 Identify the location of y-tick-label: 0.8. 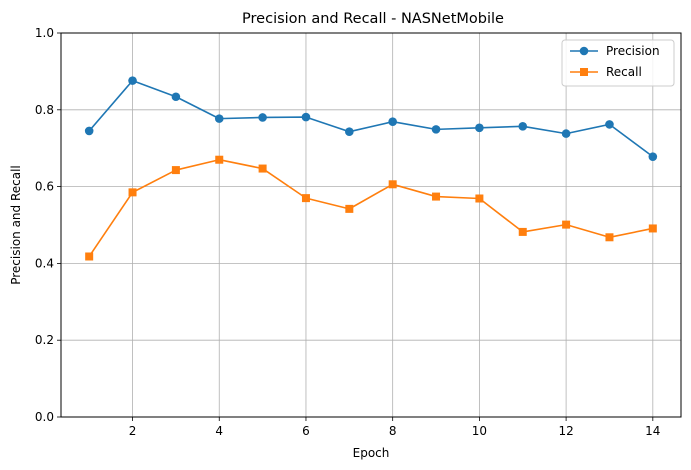
(44, 110).